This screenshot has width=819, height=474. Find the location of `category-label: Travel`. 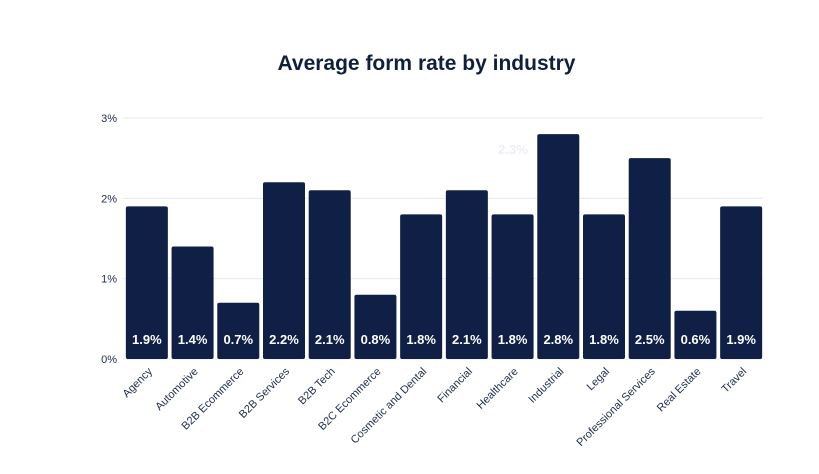

category-label: Travel is located at coordinates (734, 381).